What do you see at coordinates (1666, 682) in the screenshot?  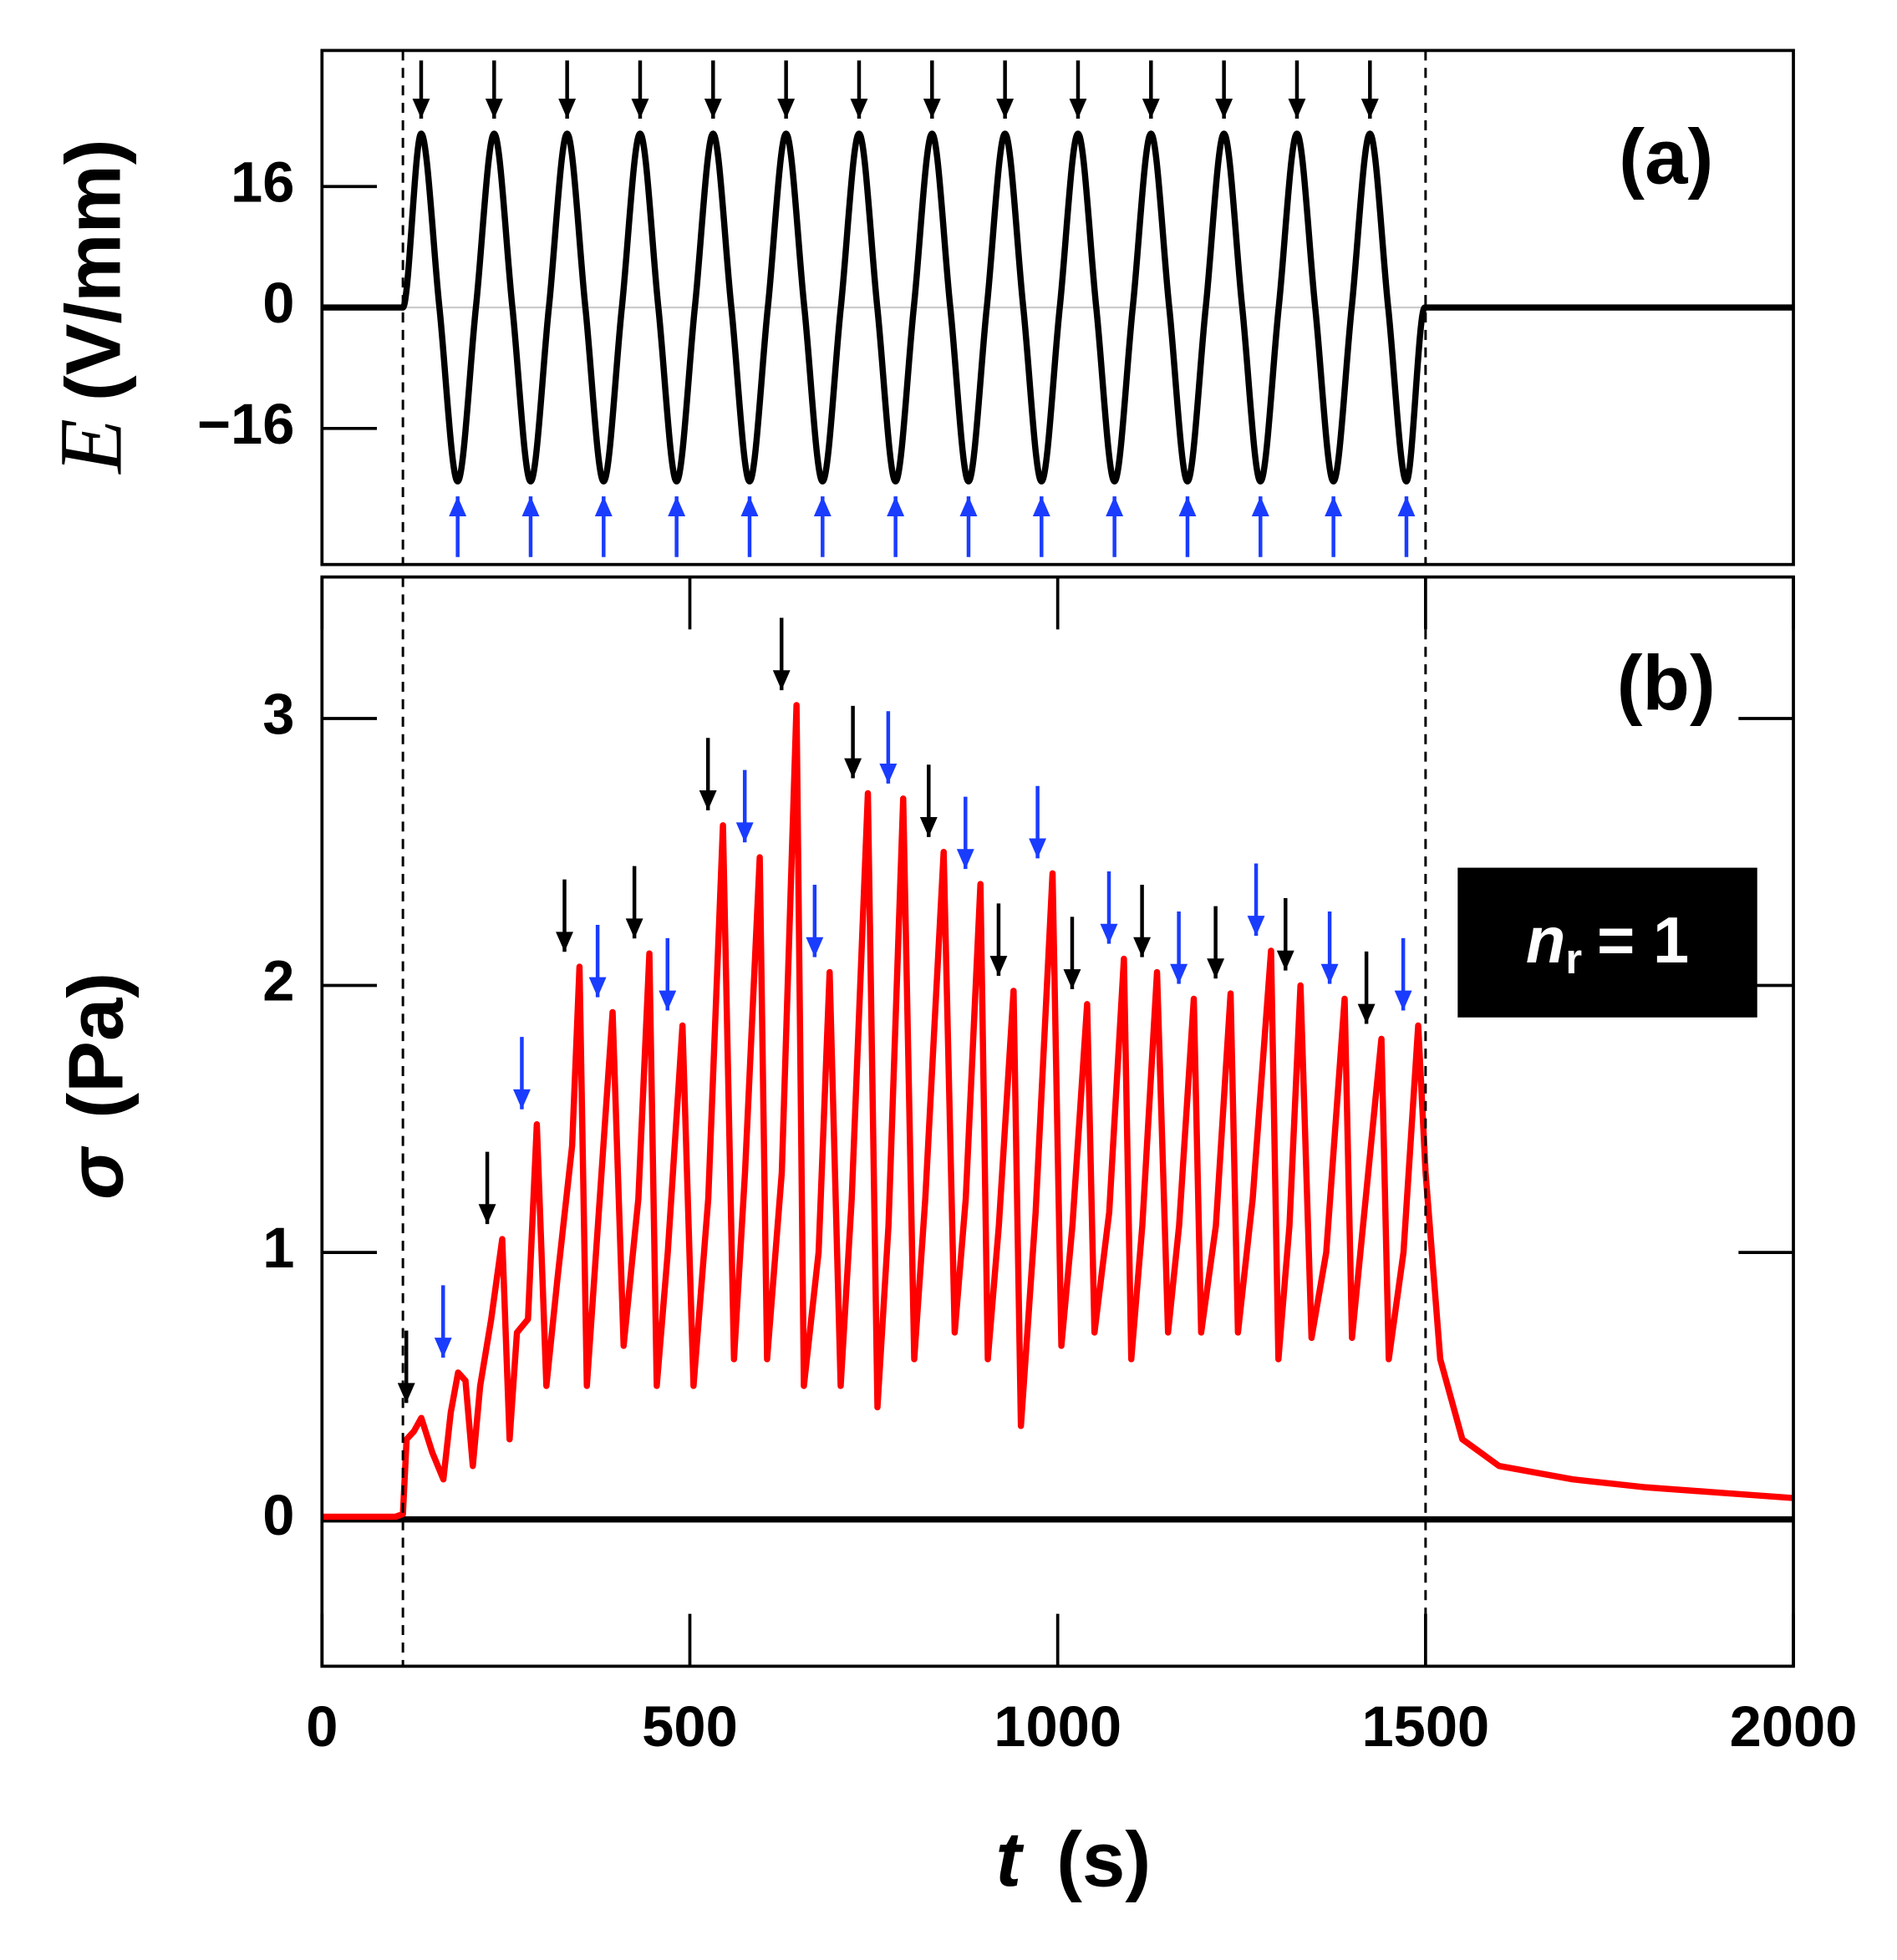 I see `panel-label: (b)` at bounding box center [1666, 682].